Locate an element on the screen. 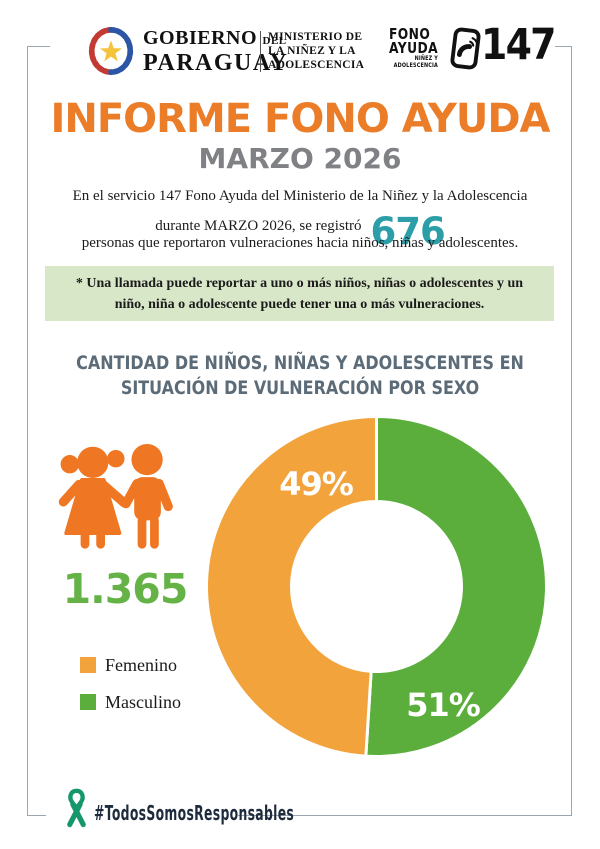 The height and width of the screenshot is (849, 600). legend-item-masculino: Masculino is located at coordinates (130, 702).